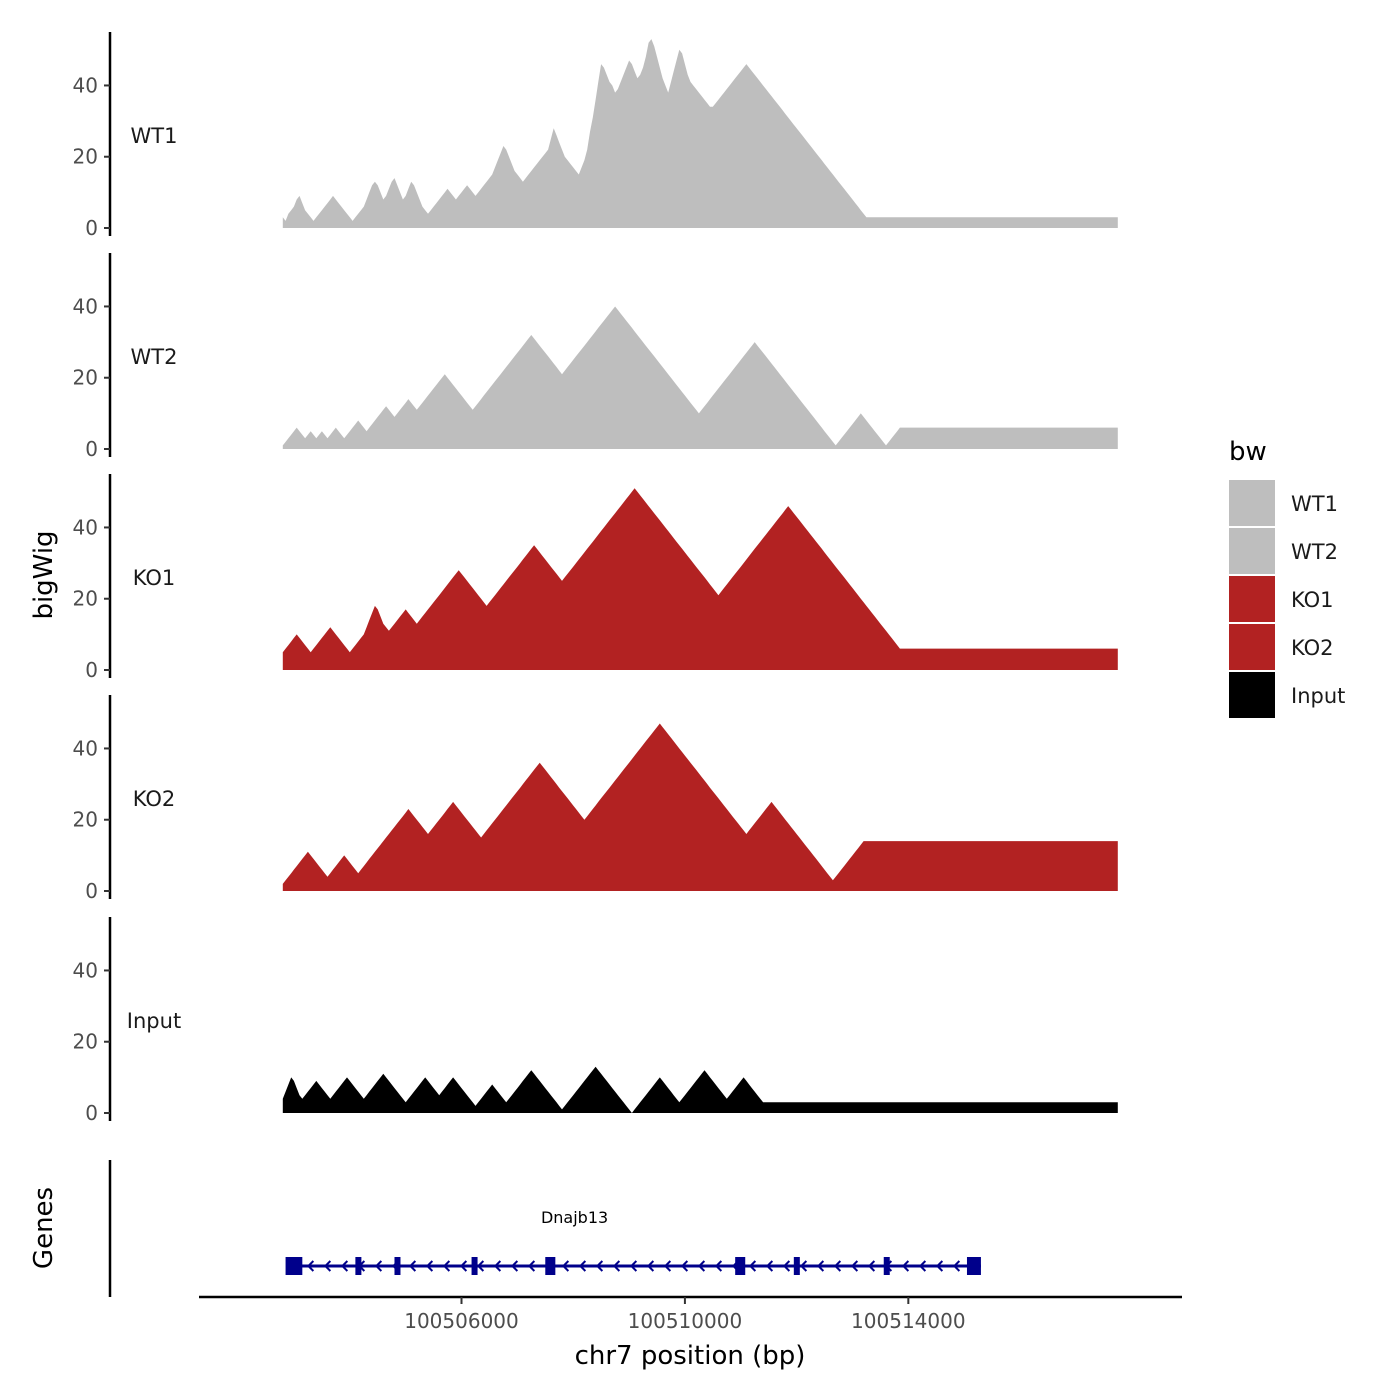 The image size is (1400, 1400). Describe the element at coordinates (91, 1113) in the screenshot. I see `track-input-y-tick-label-0: 0` at that location.